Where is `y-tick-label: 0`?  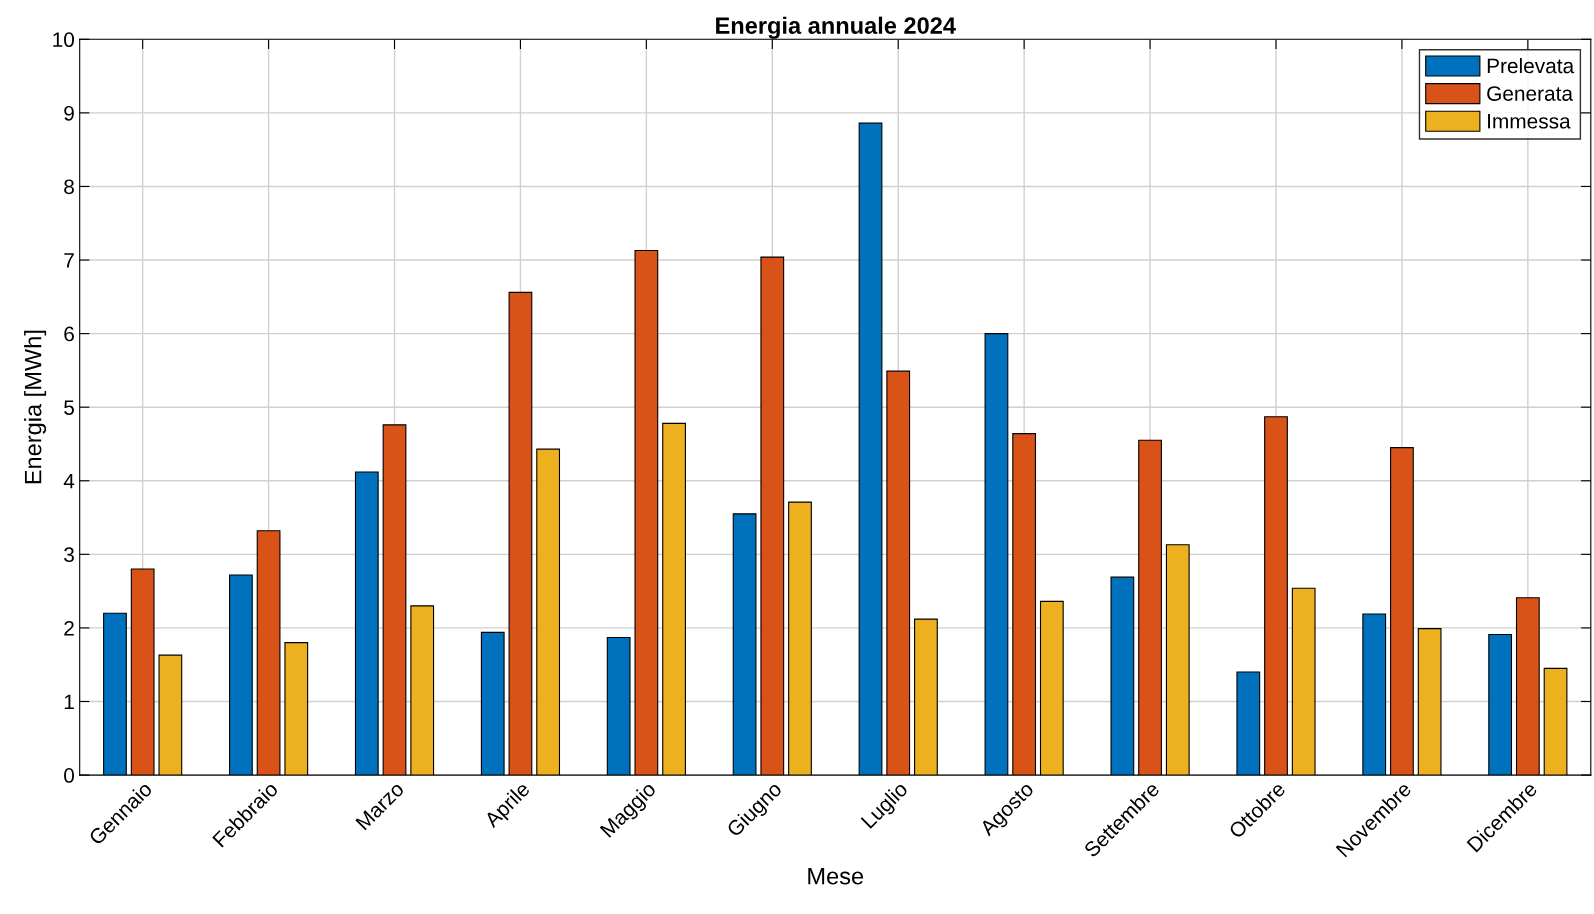
y-tick-label: 0 is located at coordinates (69, 775).